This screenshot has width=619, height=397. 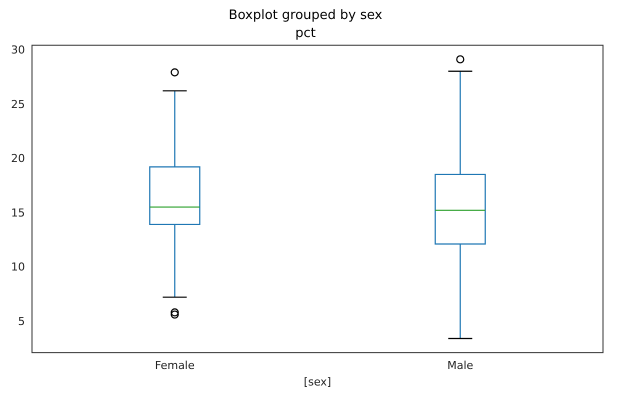 I want to click on y-tick-label: 20, so click(x=17, y=159).